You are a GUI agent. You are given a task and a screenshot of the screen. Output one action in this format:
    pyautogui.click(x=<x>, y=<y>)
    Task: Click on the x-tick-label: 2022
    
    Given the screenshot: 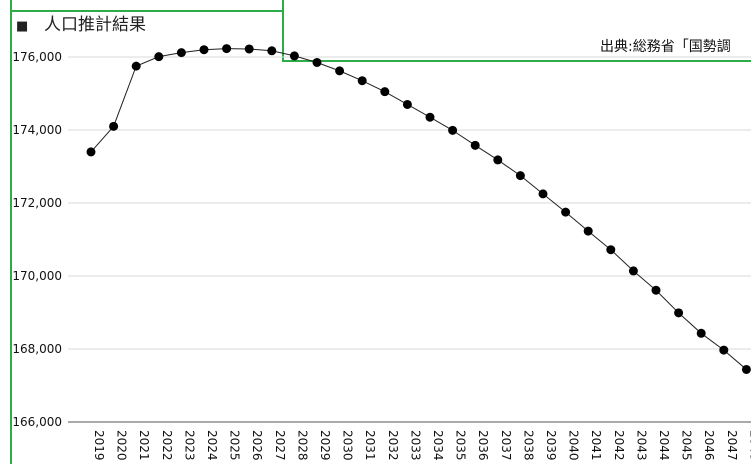 What is the action you would take?
    pyautogui.click(x=167, y=445)
    